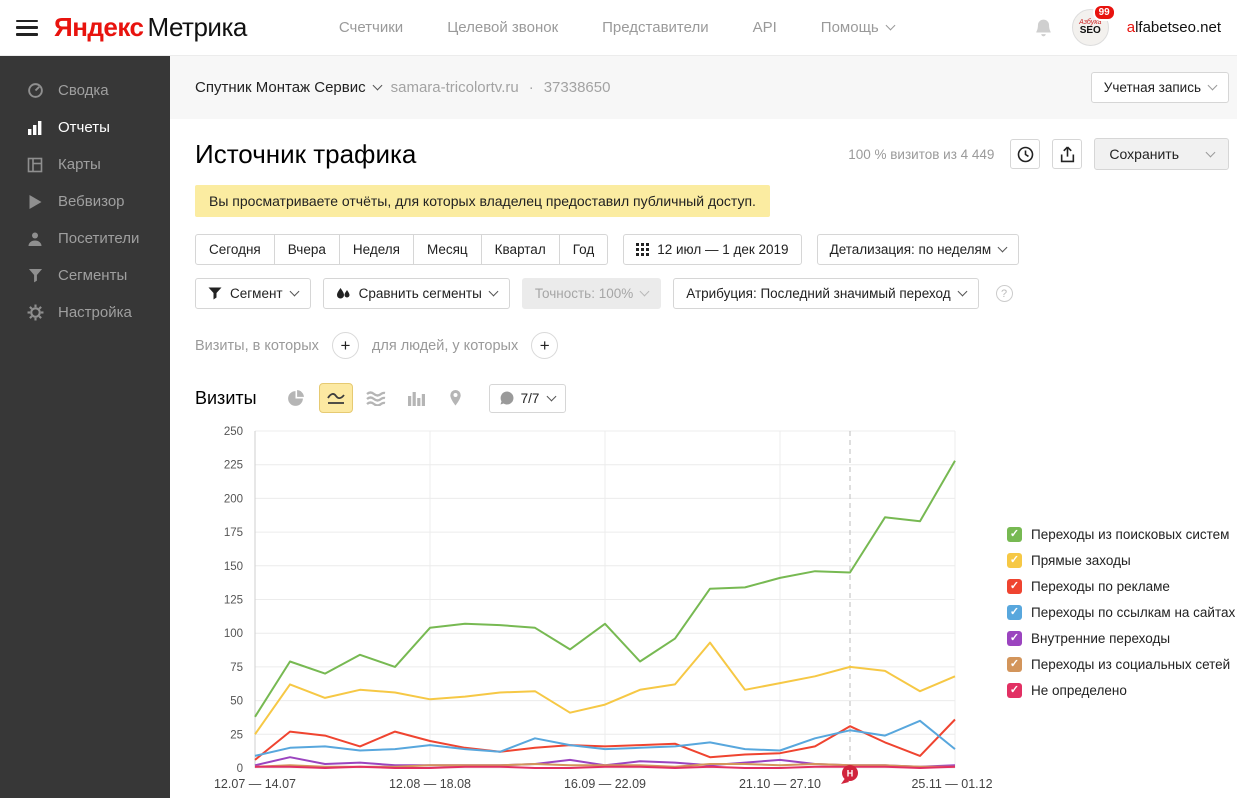  What do you see at coordinates (643, 249) in the screenshot?
I see `calendar-grid-icon` at bounding box center [643, 249].